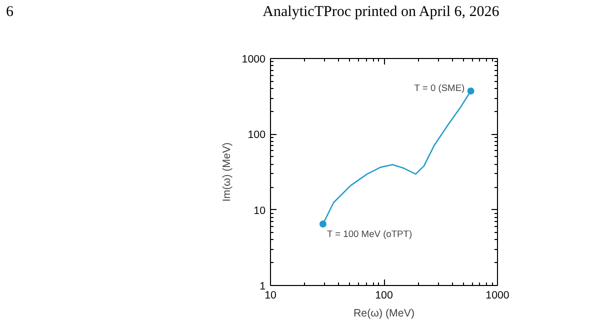 The width and height of the screenshot is (600, 330). I want to click on annotation: T = 100 MeV (oTPT), so click(369, 233).